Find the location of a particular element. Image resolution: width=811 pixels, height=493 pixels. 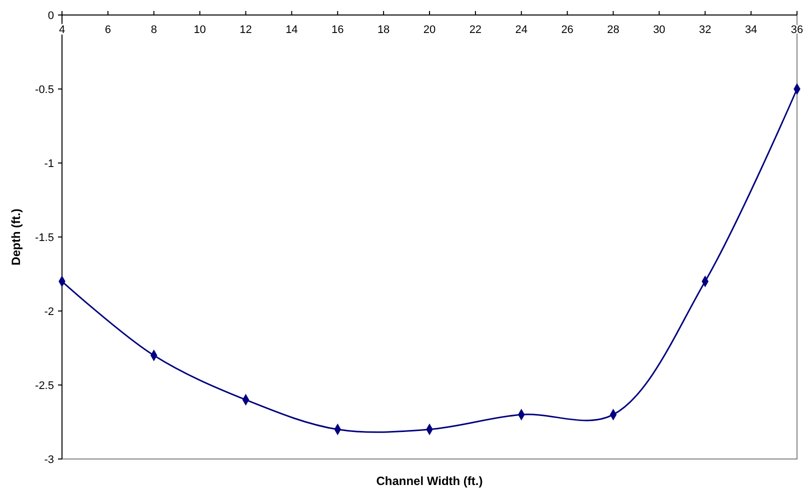

x-tick-label: 24 is located at coordinates (521, 30).